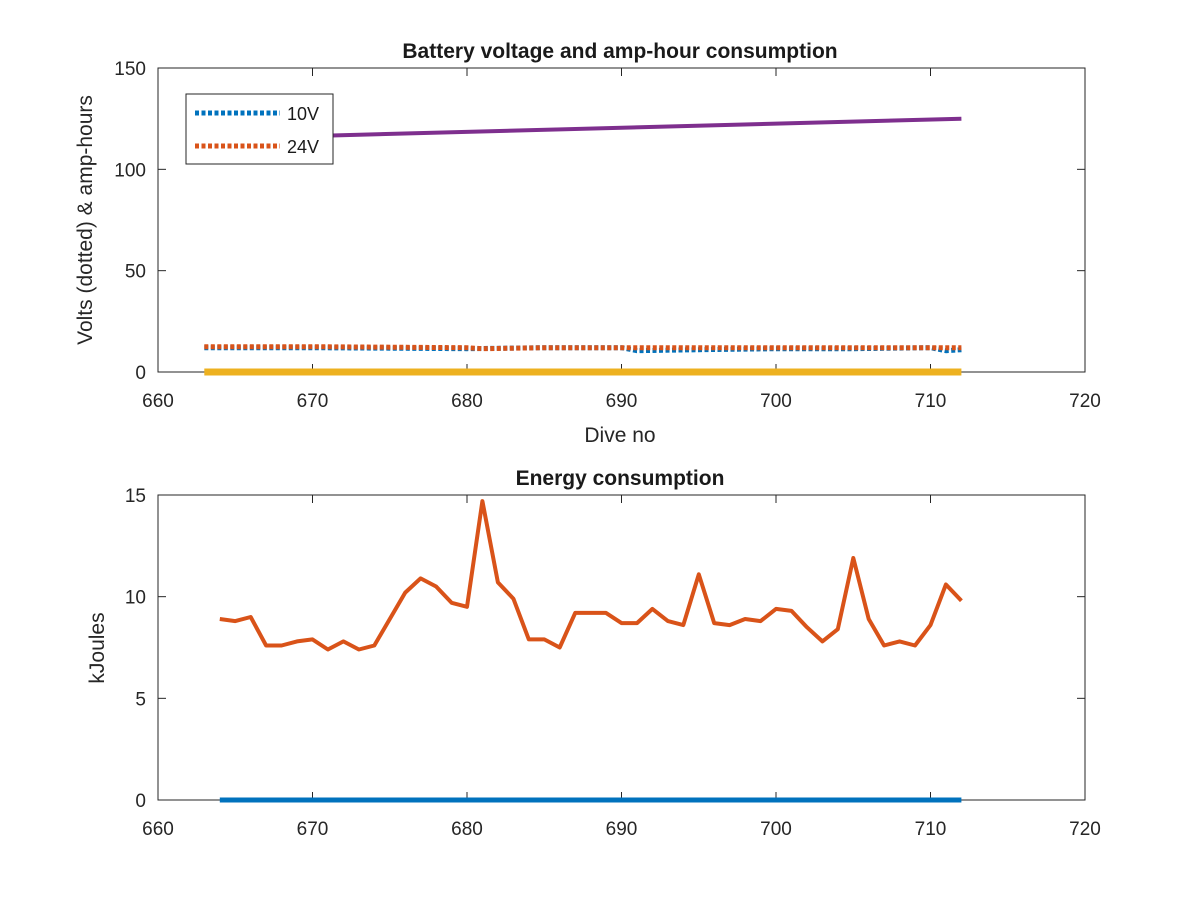  I want to click on top-chart-x-tick-label: 710, so click(931, 401).